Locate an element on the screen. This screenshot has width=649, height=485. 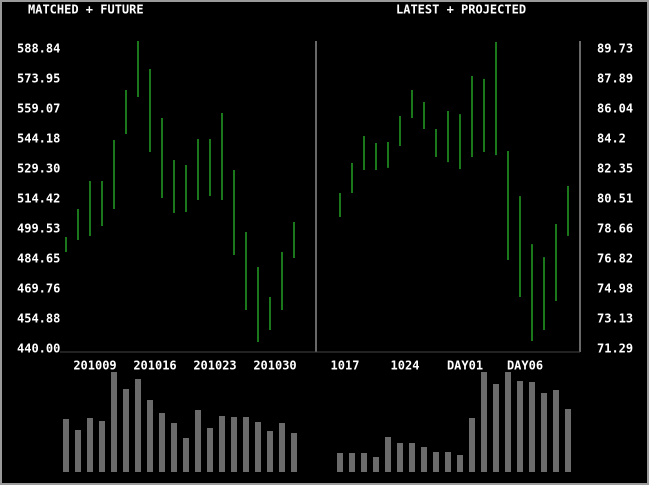
x-tick-label: 1024 is located at coordinates (405, 366).